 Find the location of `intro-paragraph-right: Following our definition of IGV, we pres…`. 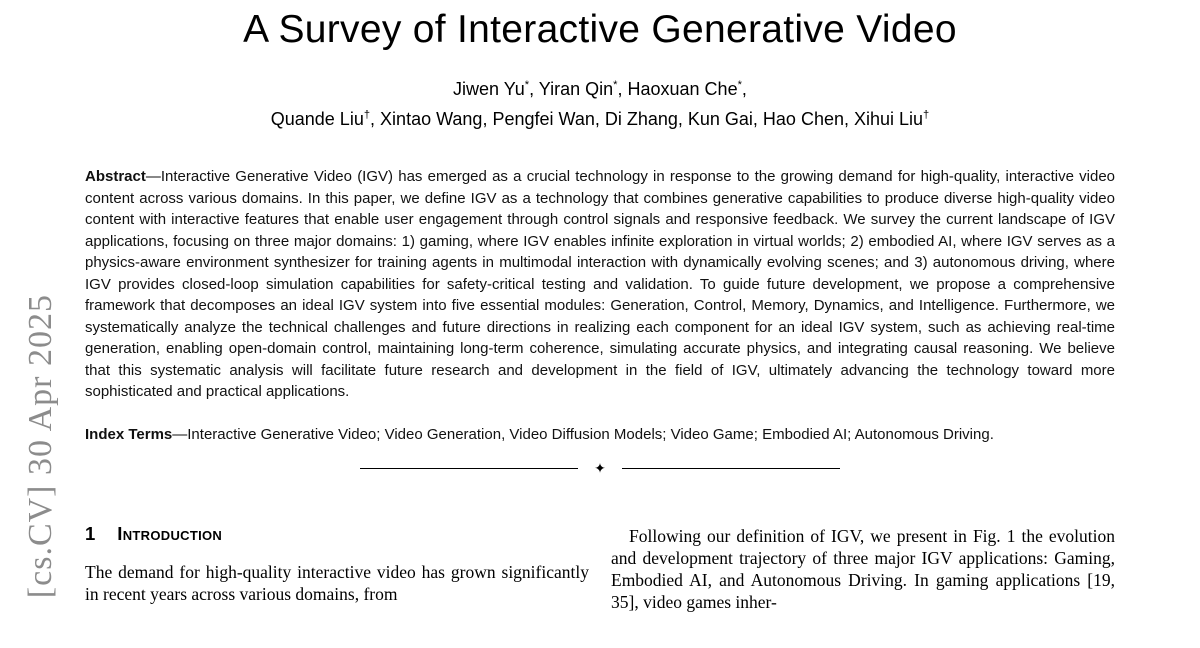

intro-paragraph-right: Following our definition of IGV, we pres… is located at coordinates (863, 569).